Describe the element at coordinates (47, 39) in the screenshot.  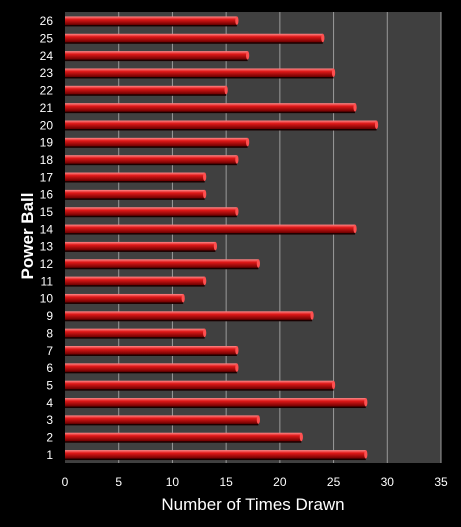
I see `y-tick-label: 25` at that location.